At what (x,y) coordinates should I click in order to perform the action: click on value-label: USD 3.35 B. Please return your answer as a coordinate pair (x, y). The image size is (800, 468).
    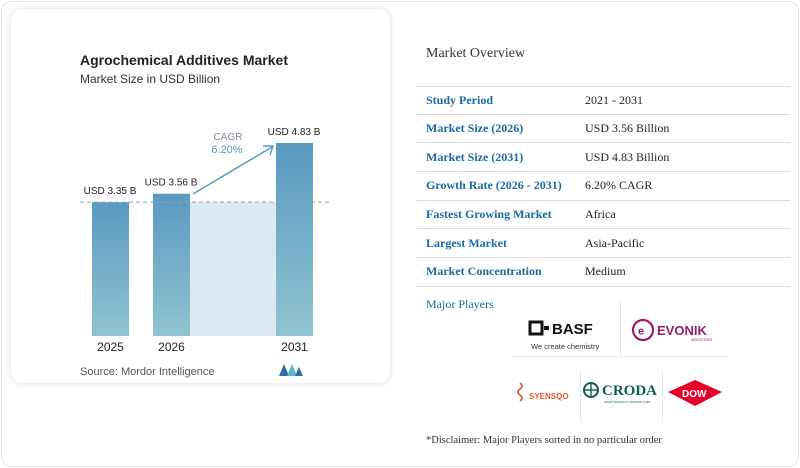
    Looking at the image, I should click on (110, 191).